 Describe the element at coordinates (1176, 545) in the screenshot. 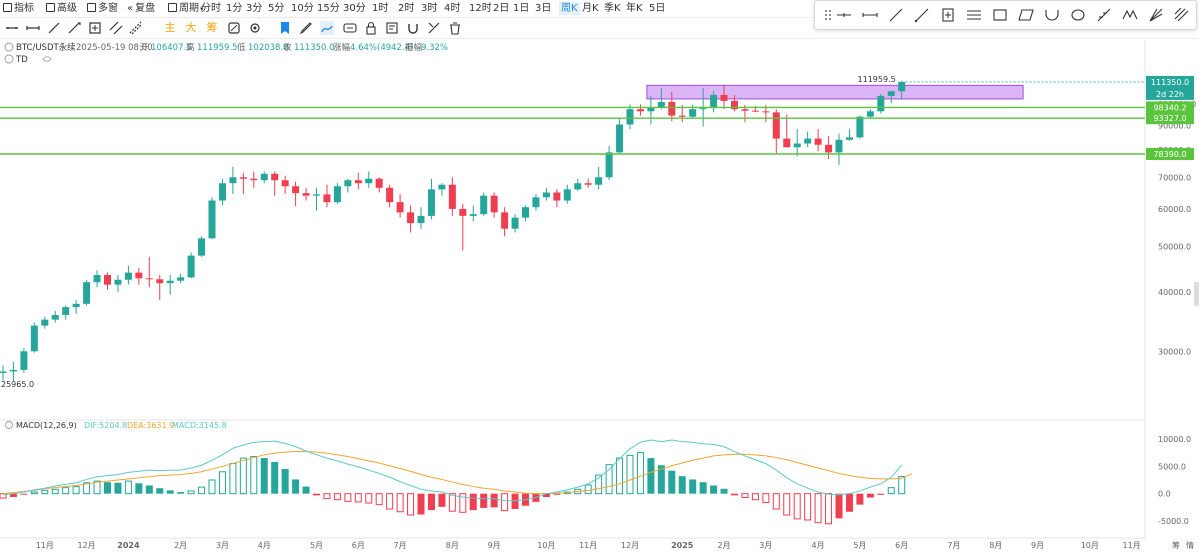

I see `right-panel-tab: 筹` at that location.